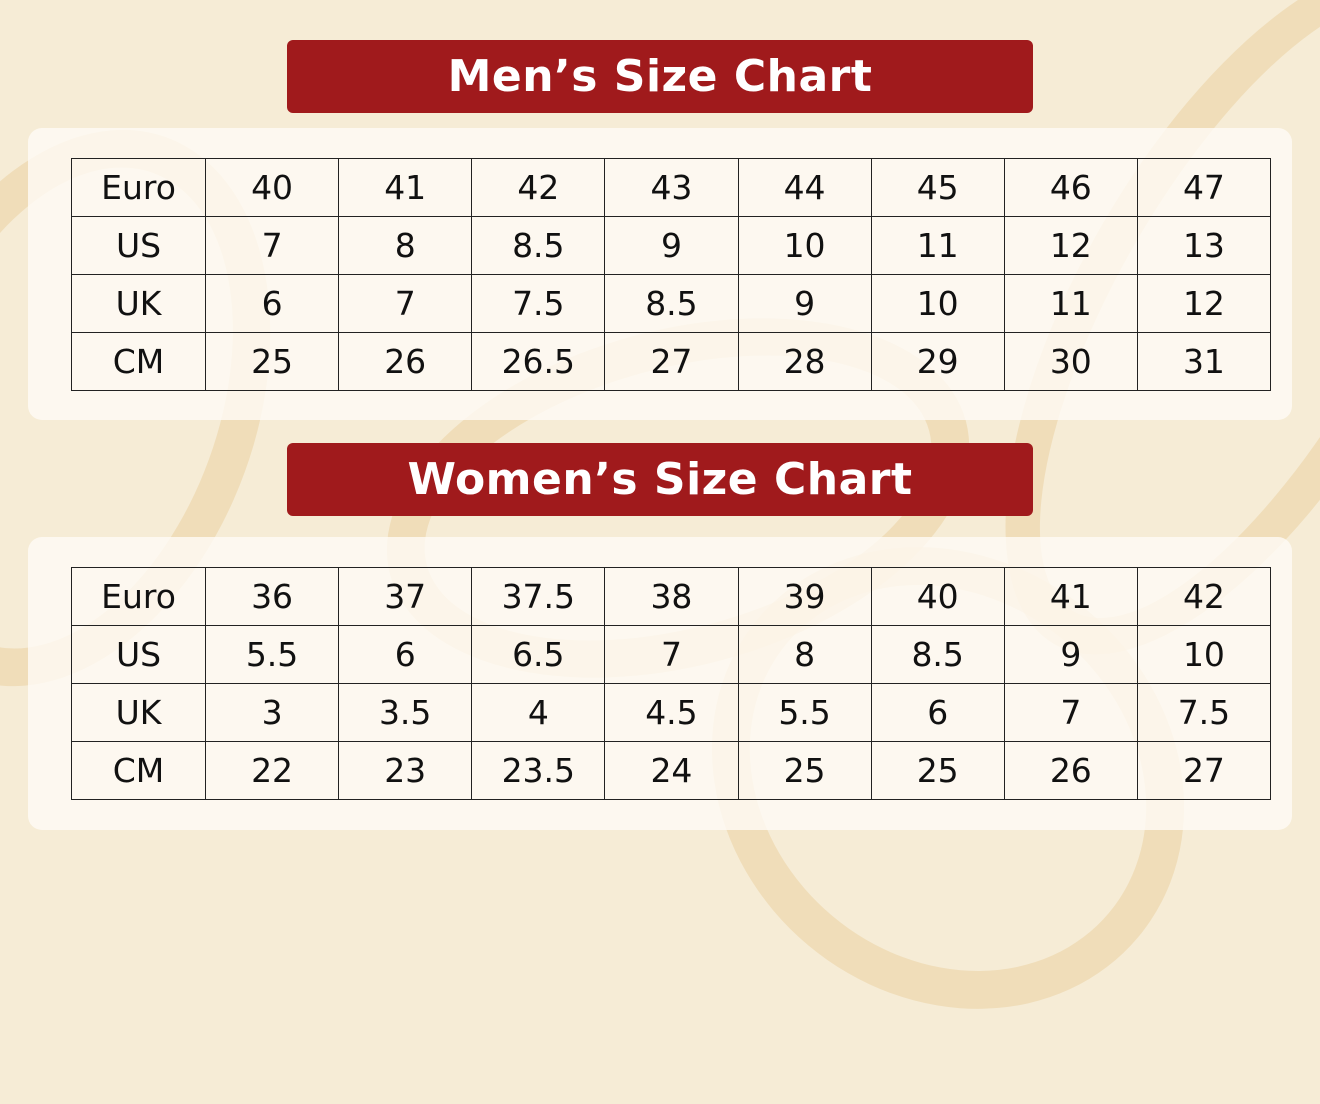  I want to click on size-cell: 28, so click(804, 361).